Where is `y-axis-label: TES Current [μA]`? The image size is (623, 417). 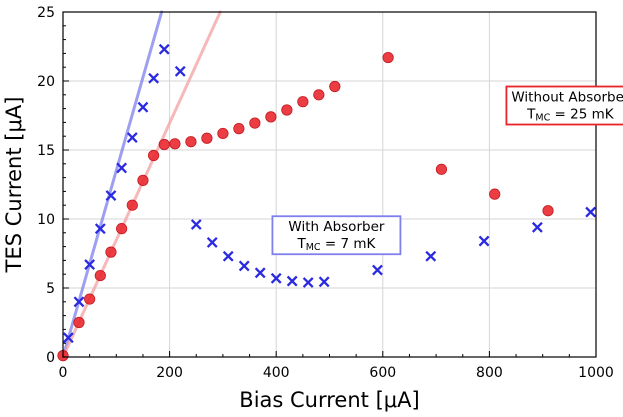
y-axis-label: TES Current [μA] is located at coordinates (14, 185).